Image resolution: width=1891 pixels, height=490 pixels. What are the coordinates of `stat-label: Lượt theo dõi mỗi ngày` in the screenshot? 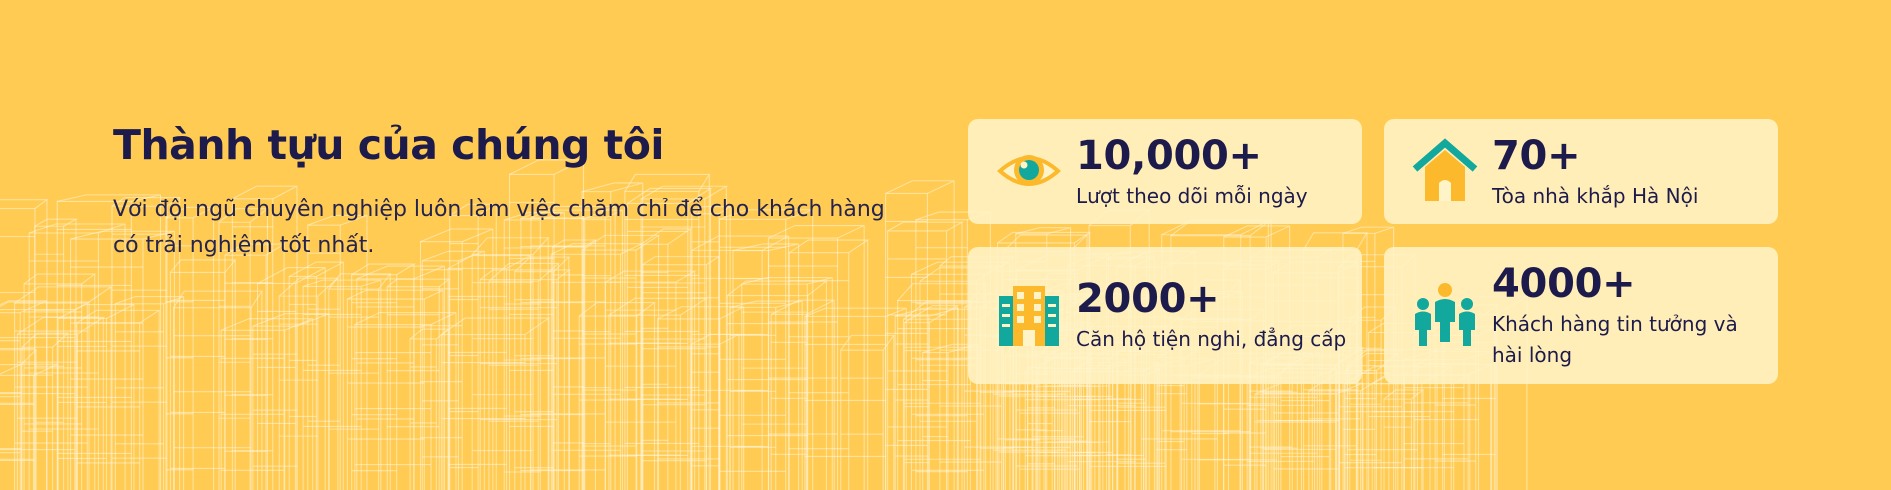 It's located at (1192, 196).